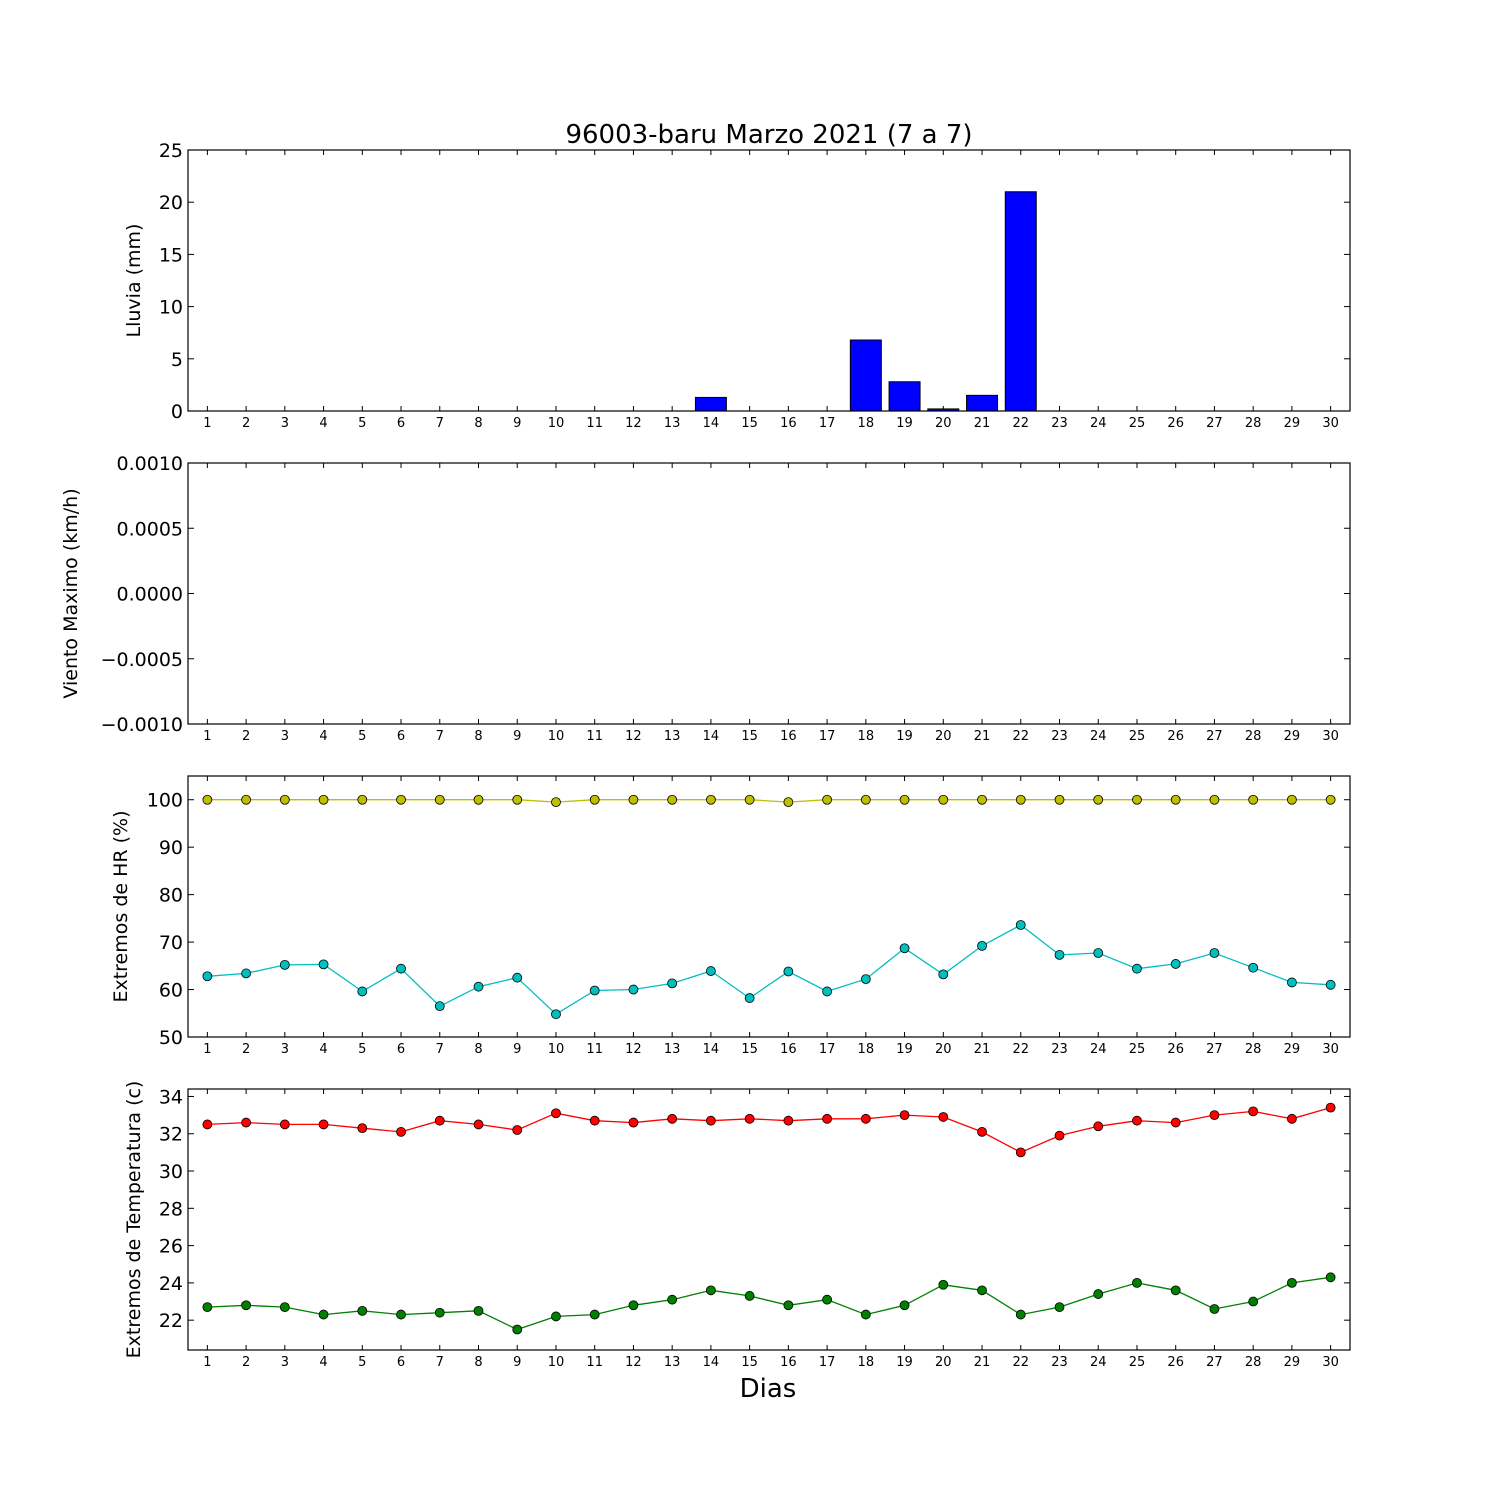 The height and width of the screenshot is (1500, 1500). What do you see at coordinates (633, 423) in the screenshot?
I see `rain-x-tick-label: 12` at bounding box center [633, 423].